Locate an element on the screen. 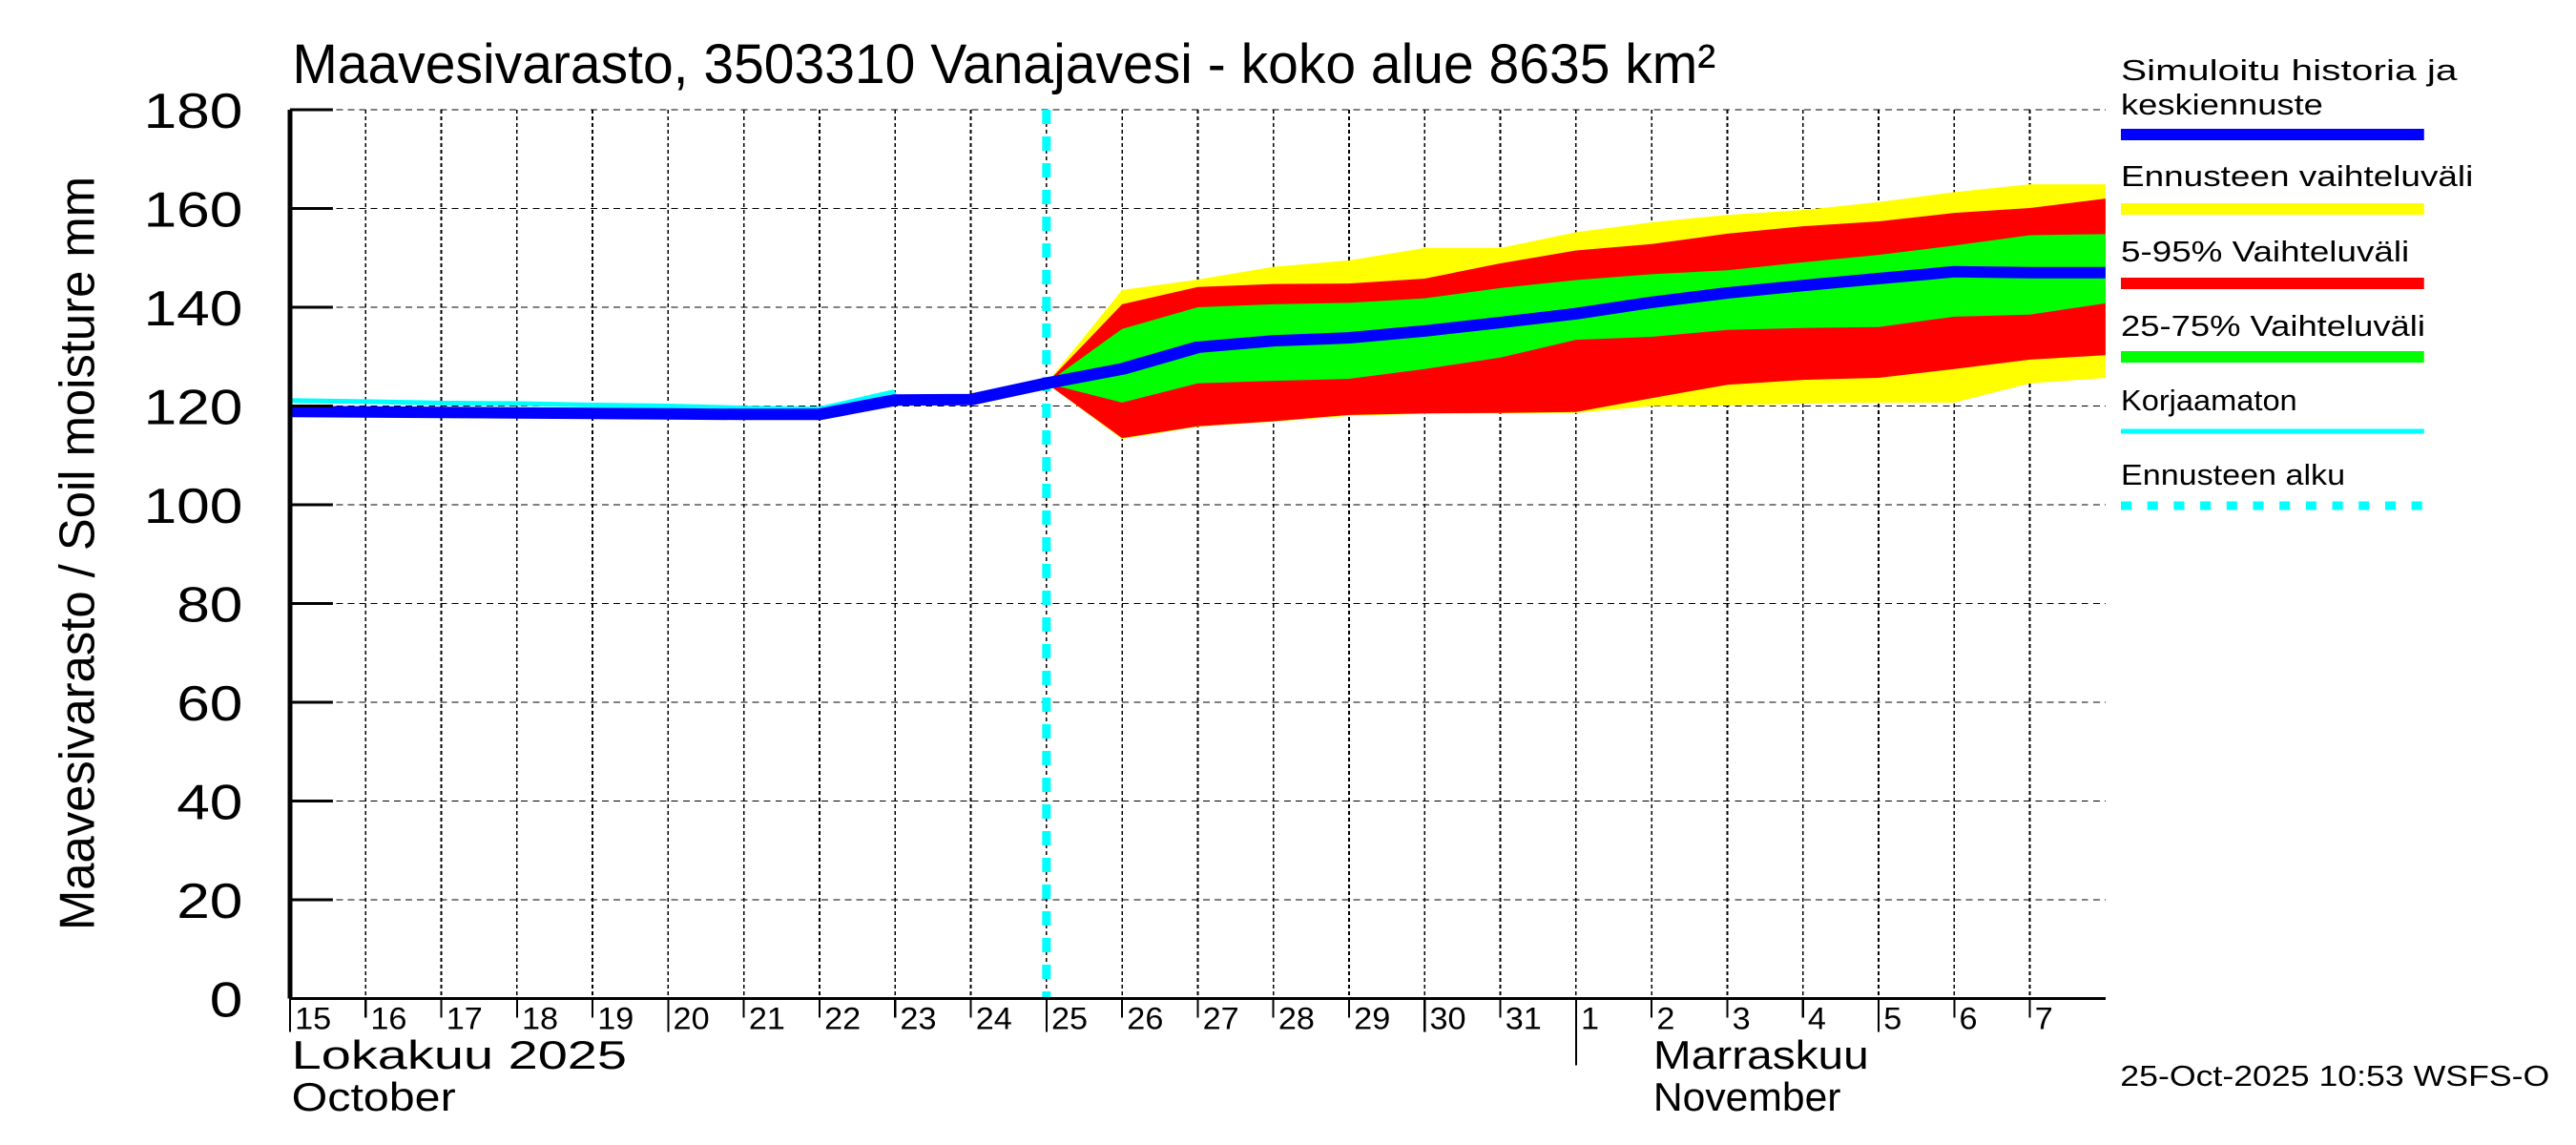  y-tick-label: 140 is located at coordinates (193, 309).